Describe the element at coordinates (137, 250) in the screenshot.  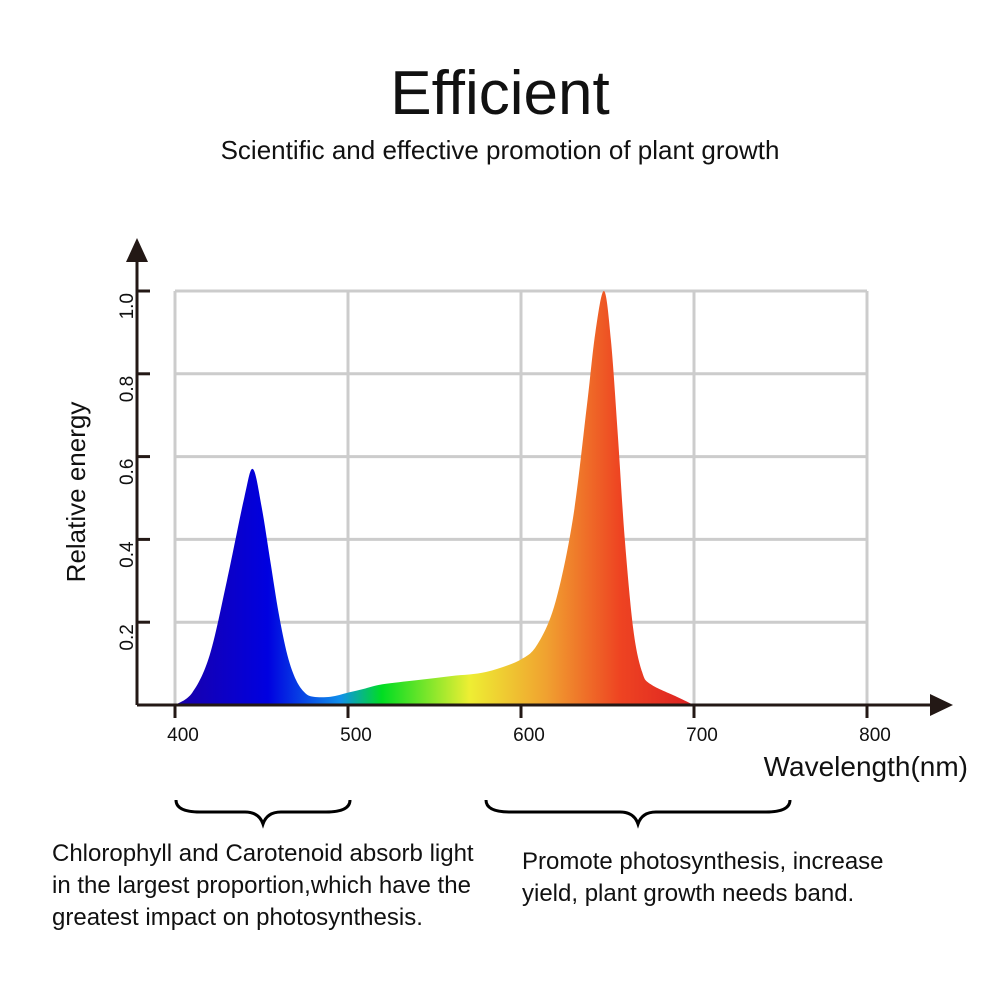
I see `y-axis-arrow-icon` at that location.